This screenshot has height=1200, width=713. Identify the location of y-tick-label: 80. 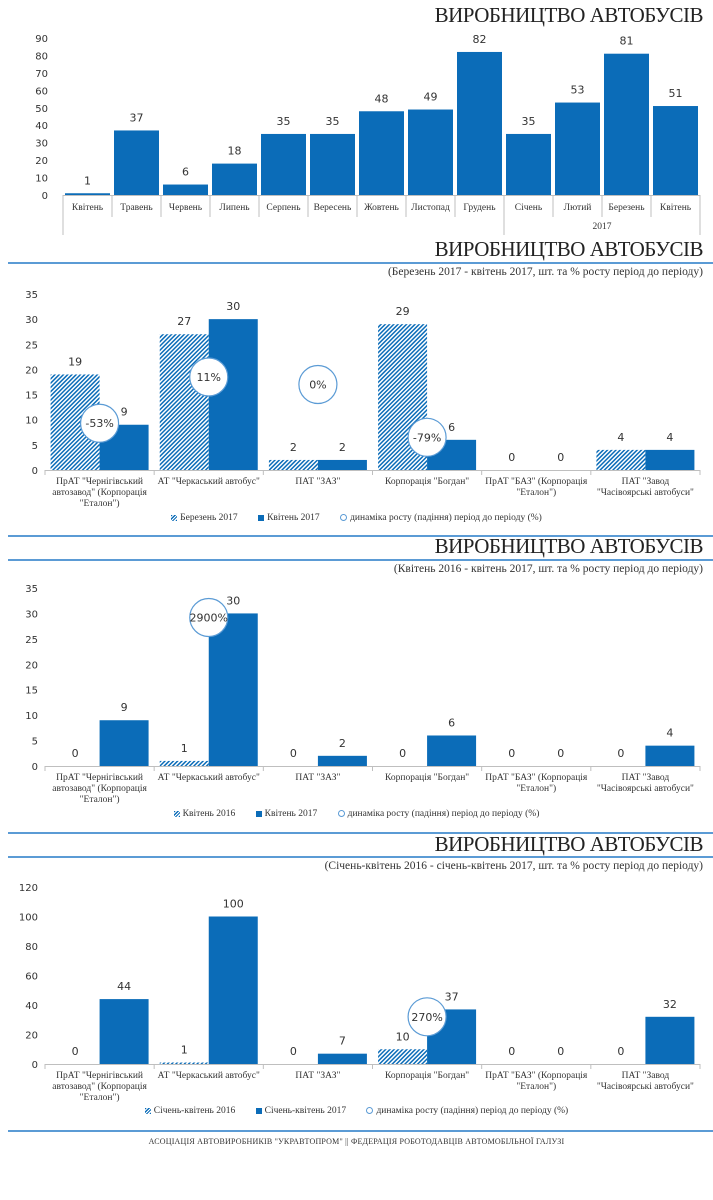
(41, 56).